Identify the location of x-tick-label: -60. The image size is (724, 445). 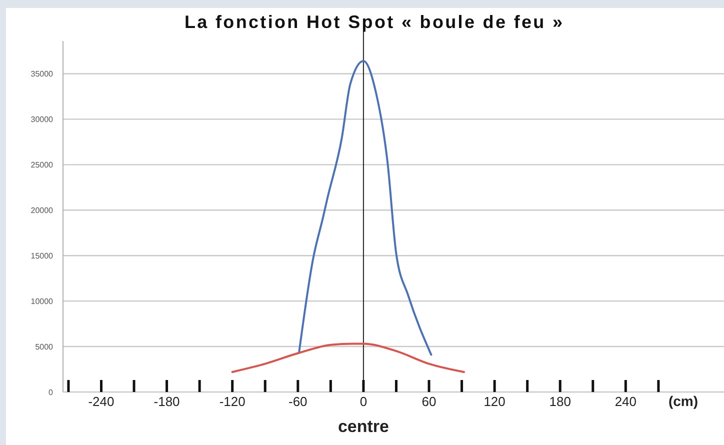
(298, 401).